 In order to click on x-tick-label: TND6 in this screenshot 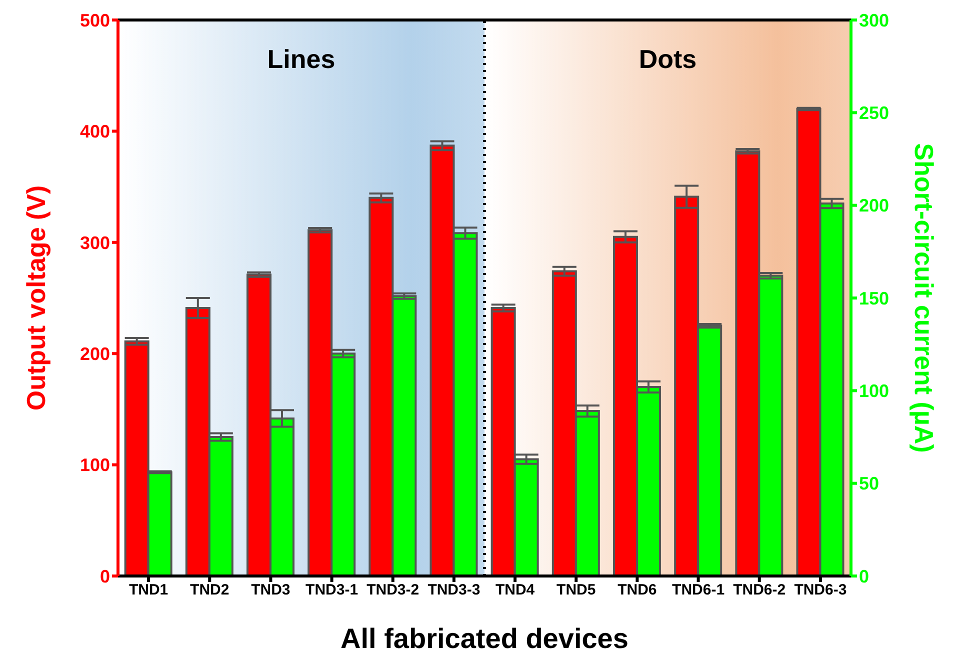, I will do `click(637, 590)`.